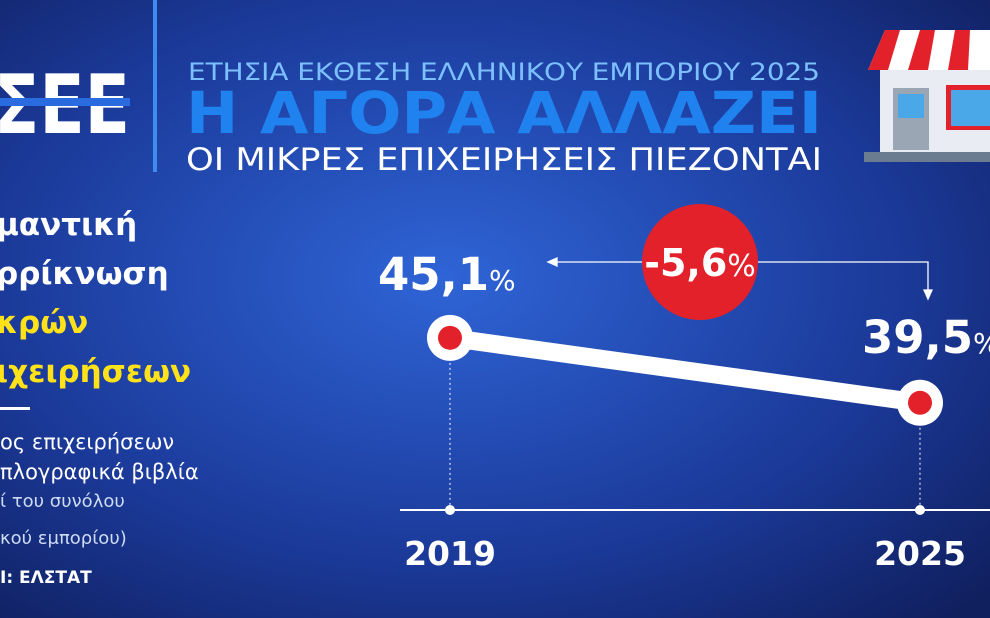 This screenshot has height=618, width=990. Describe the element at coordinates (450, 553) in the screenshot. I see `x-tick-label: 2019` at that location.